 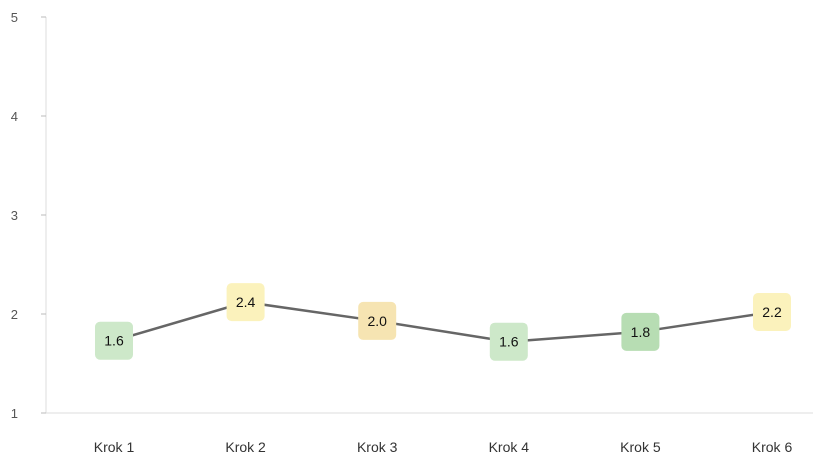 I want to click on data-point-label: 2.0, so click(x=377, y=321).